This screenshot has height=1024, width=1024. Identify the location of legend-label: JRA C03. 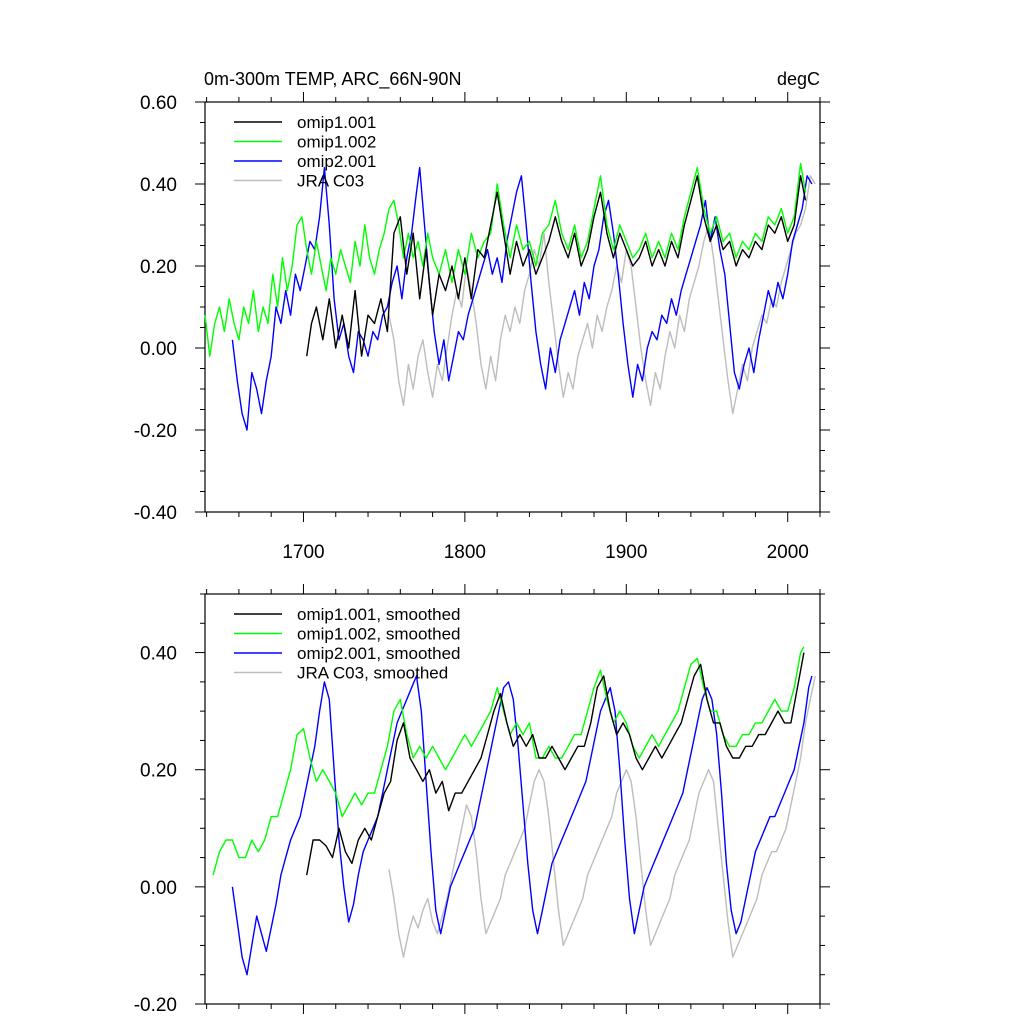
(330, 181).